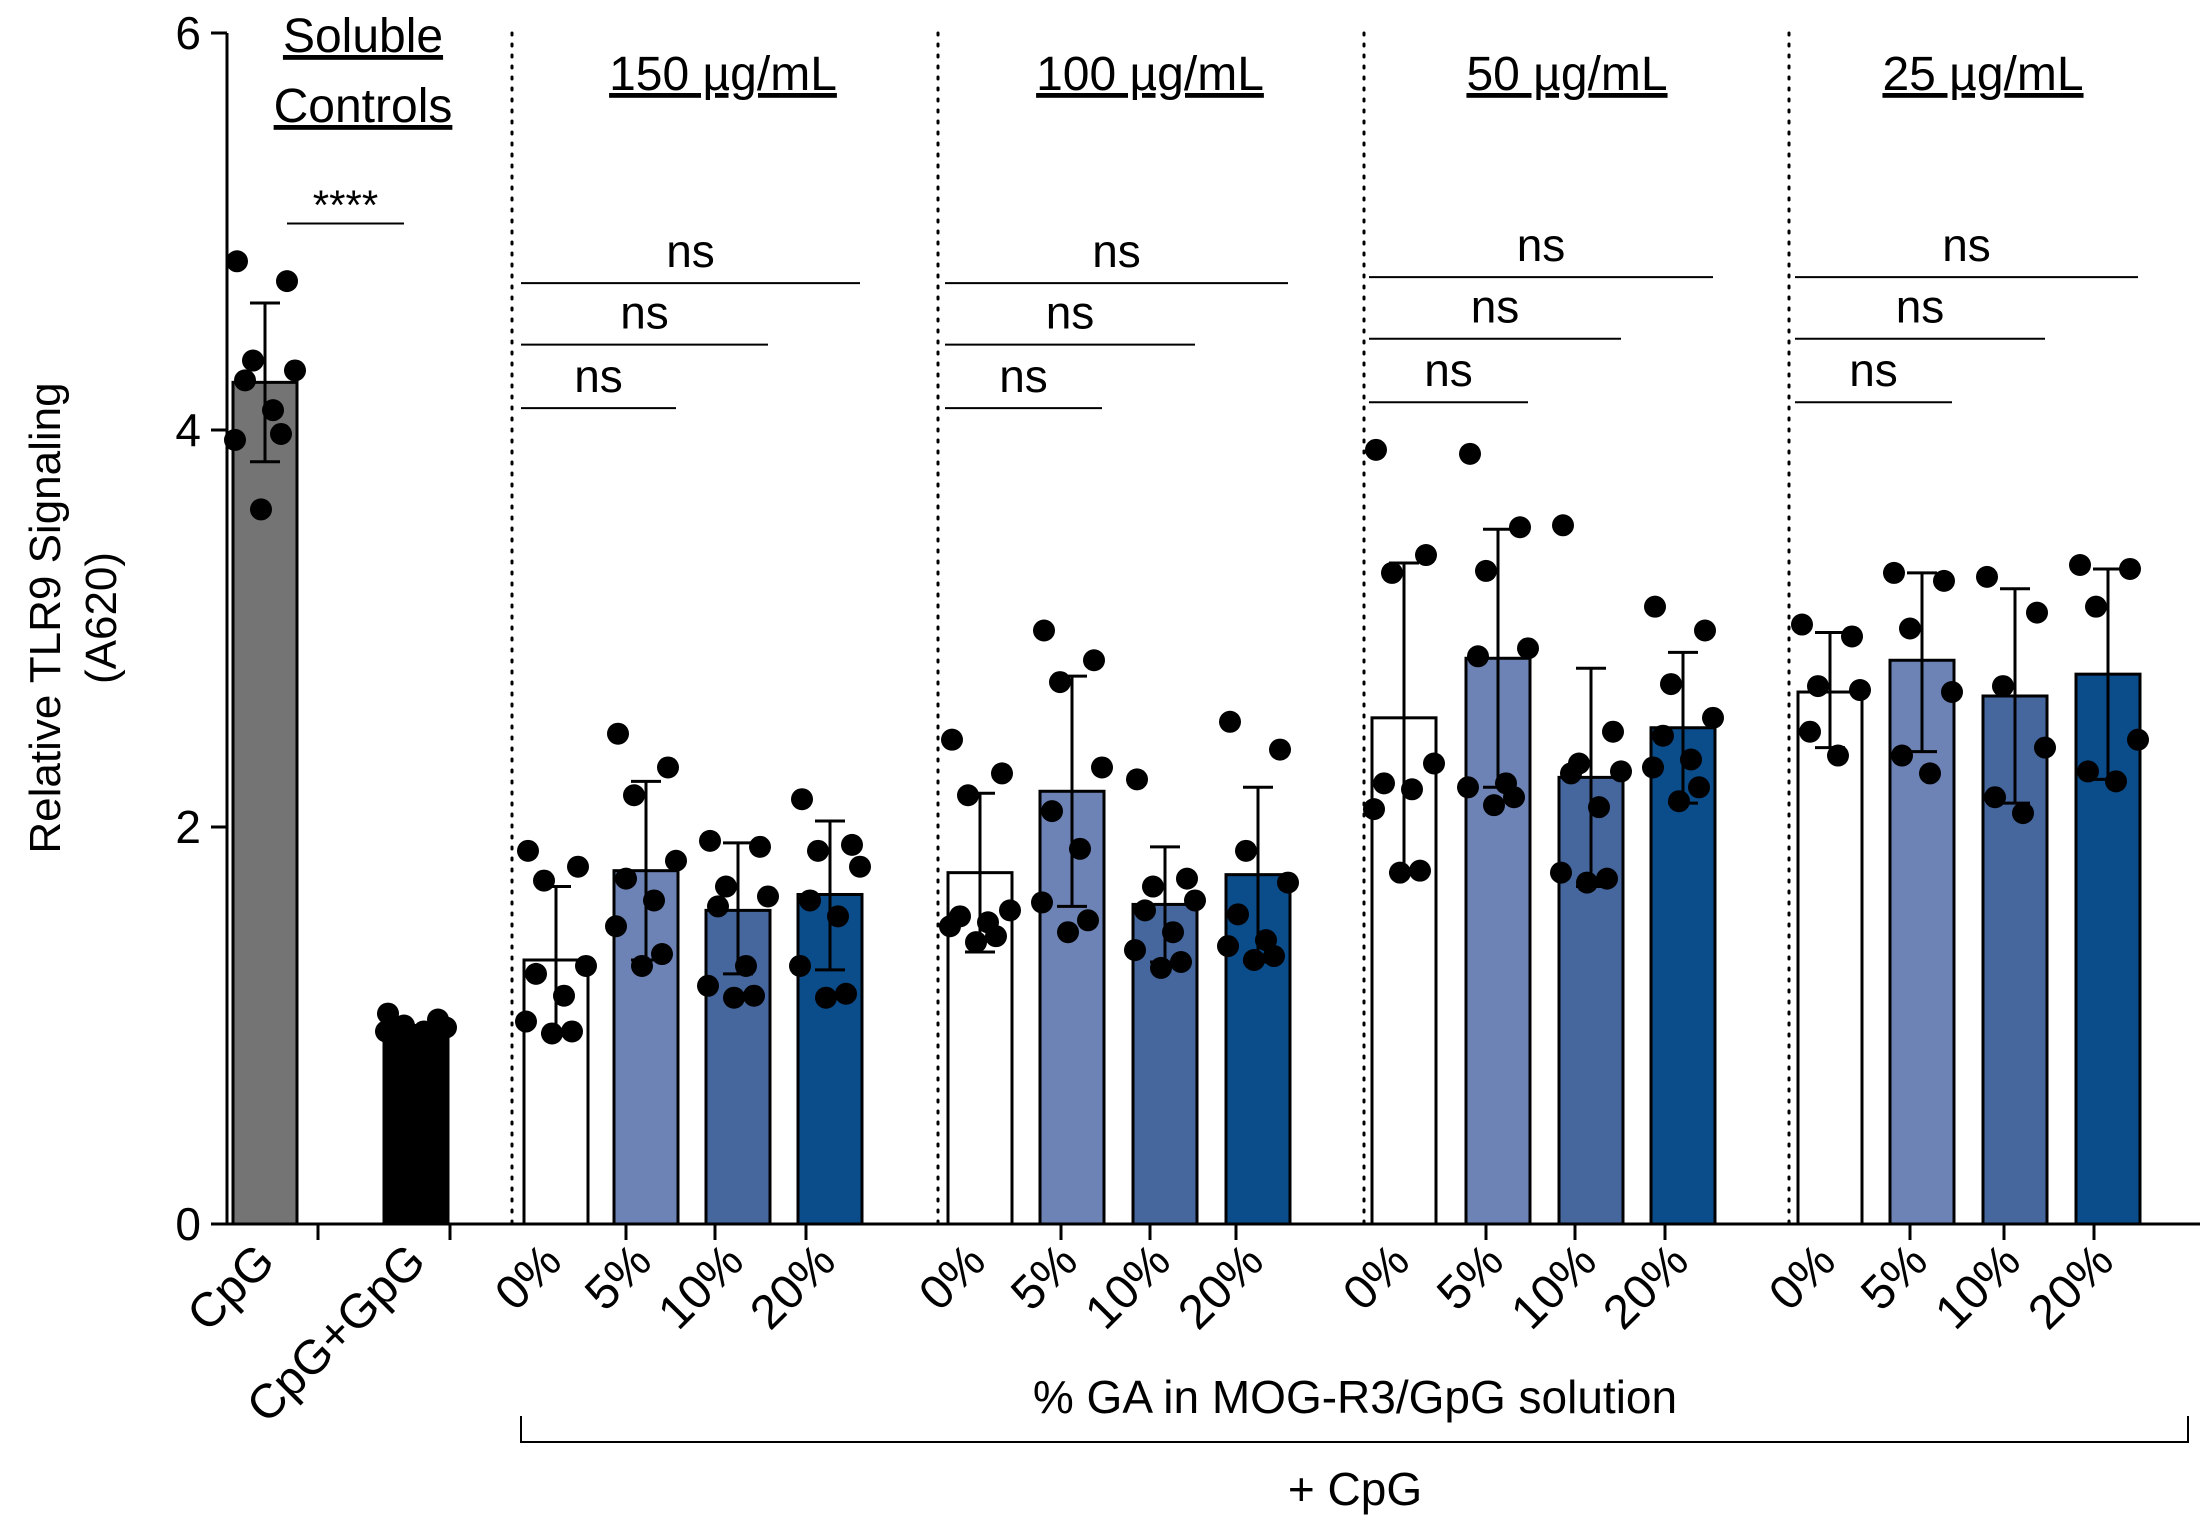 The image size is (2205, 1520). Describe the element at coordinates (265, 803) in the screenshot. I see `bar-CpG` at that location.